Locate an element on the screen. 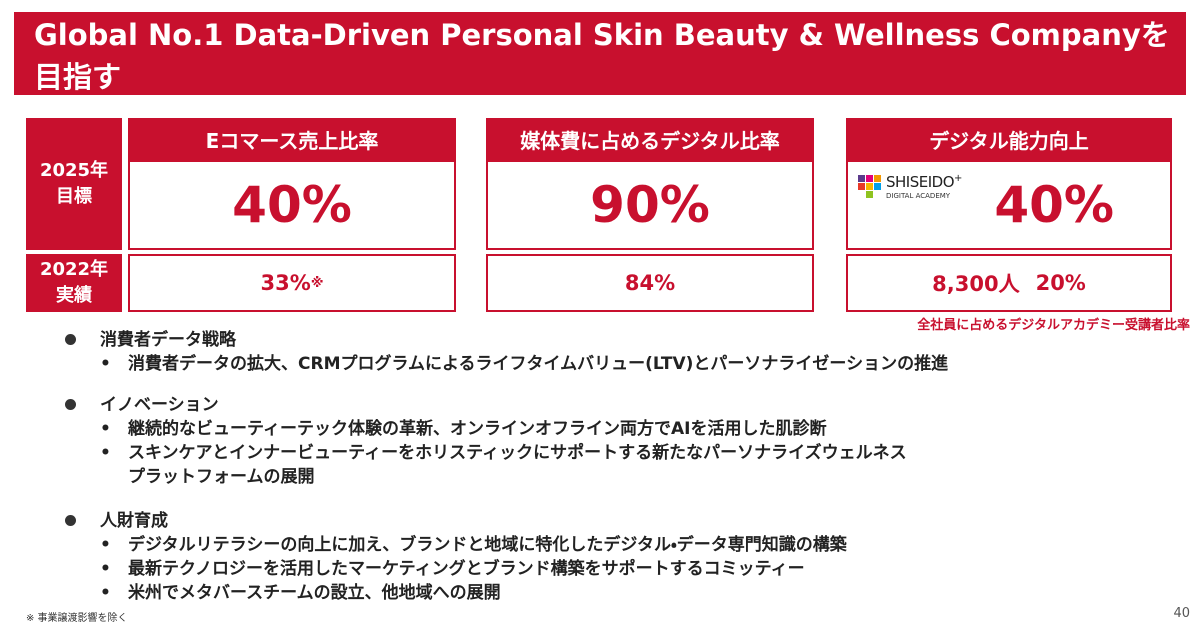 This screenshot has height=630, width=1200. value: 84% is located at coordinates (650, 283).